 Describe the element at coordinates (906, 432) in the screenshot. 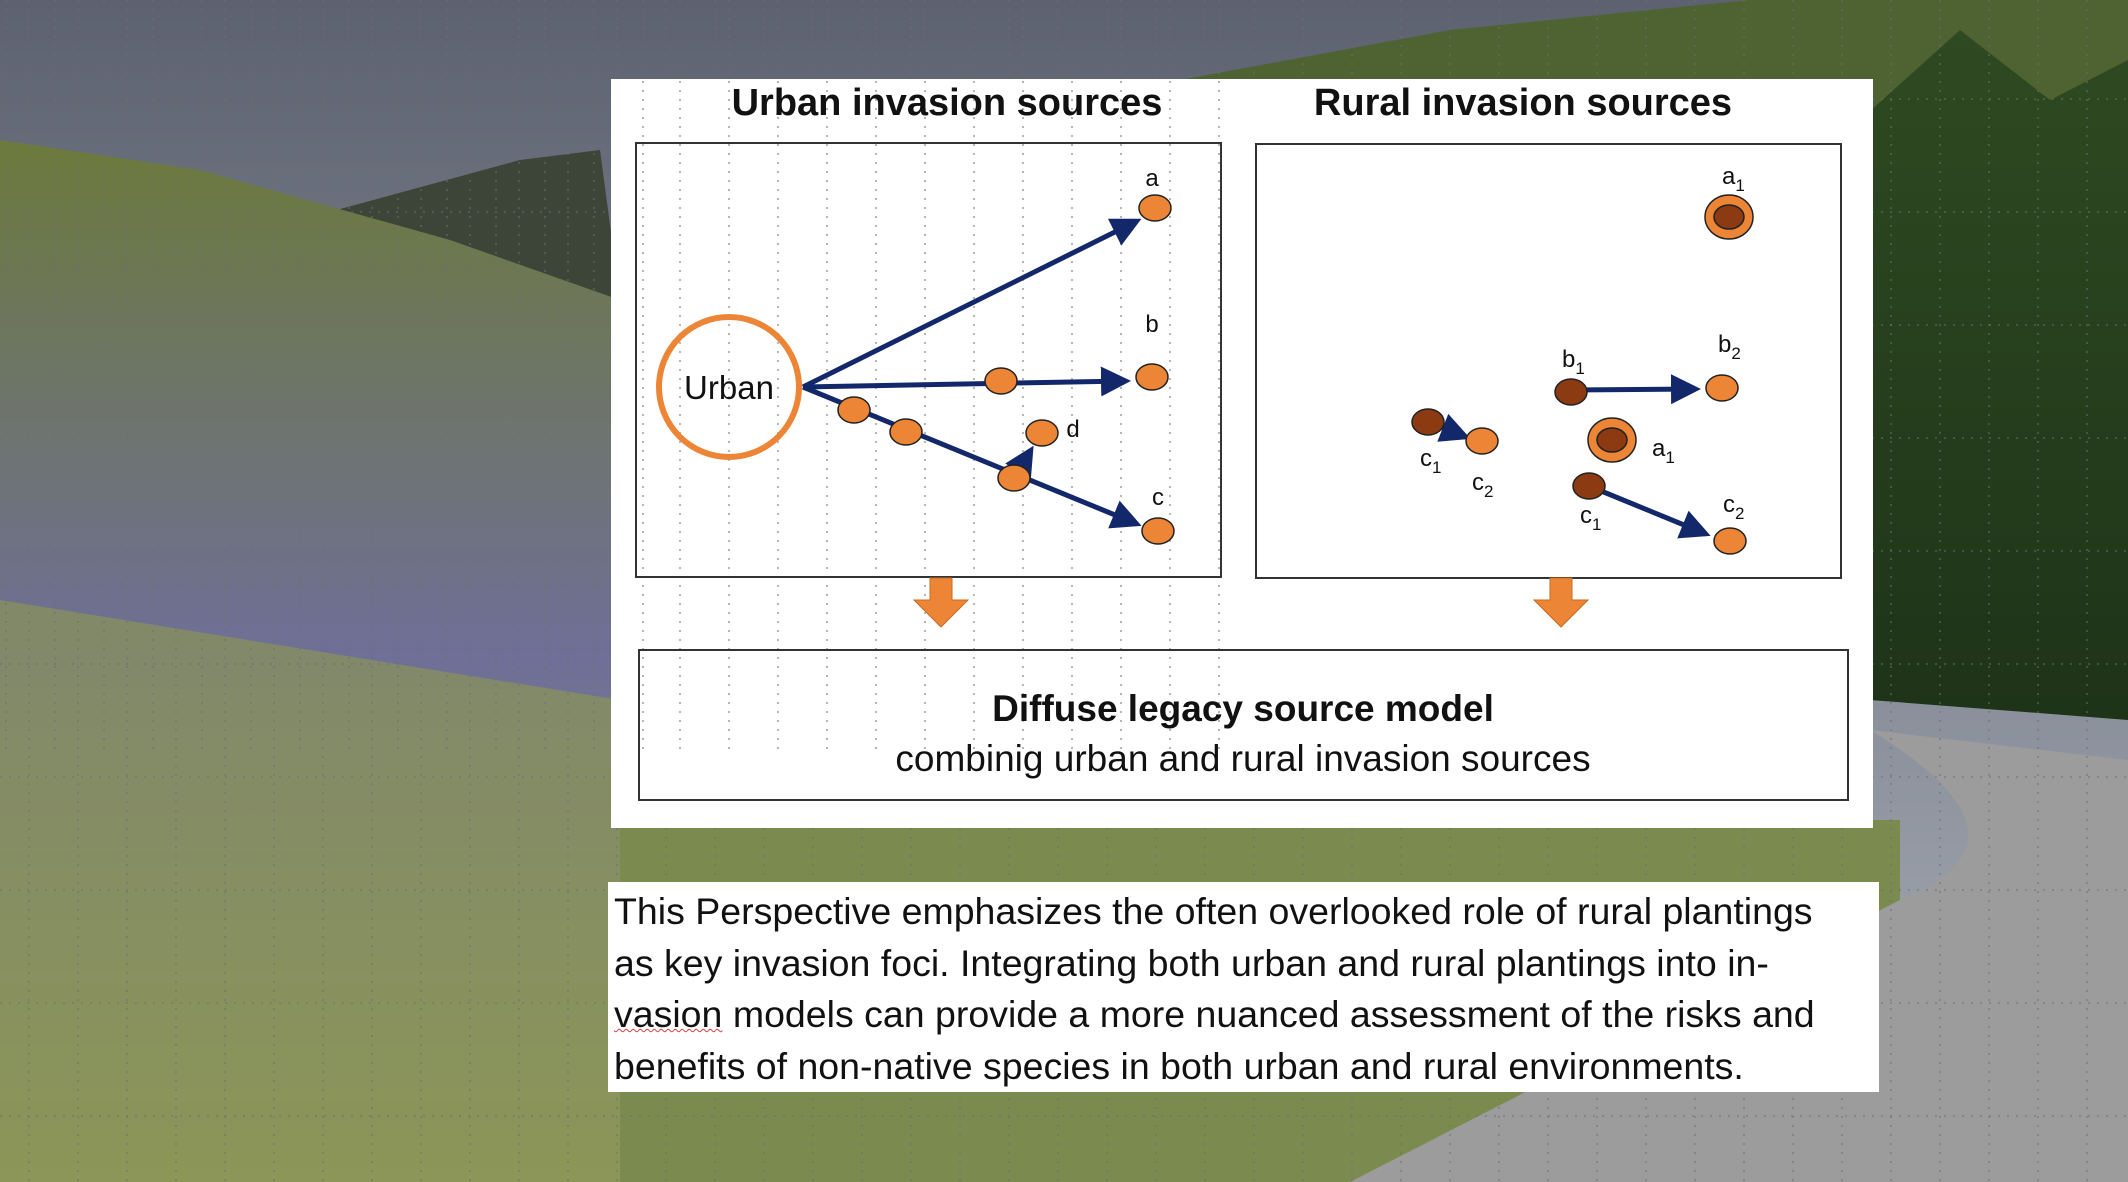

I see `node-c-mid2` at that location.